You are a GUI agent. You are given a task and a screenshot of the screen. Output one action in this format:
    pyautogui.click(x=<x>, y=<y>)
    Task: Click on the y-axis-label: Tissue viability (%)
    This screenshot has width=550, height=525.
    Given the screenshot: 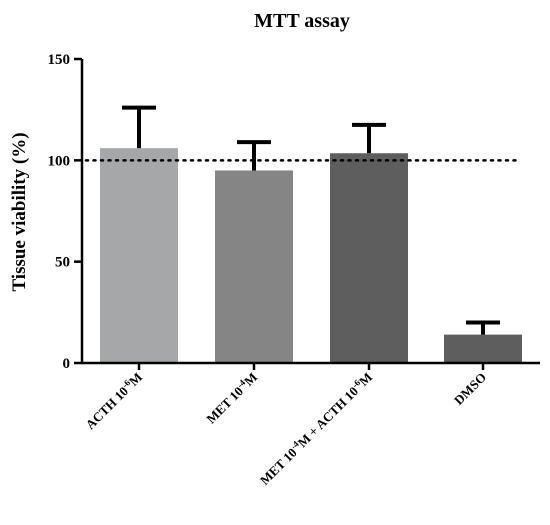 What is the action you would take?
    pyautogui.click(x=19, y=211)
    